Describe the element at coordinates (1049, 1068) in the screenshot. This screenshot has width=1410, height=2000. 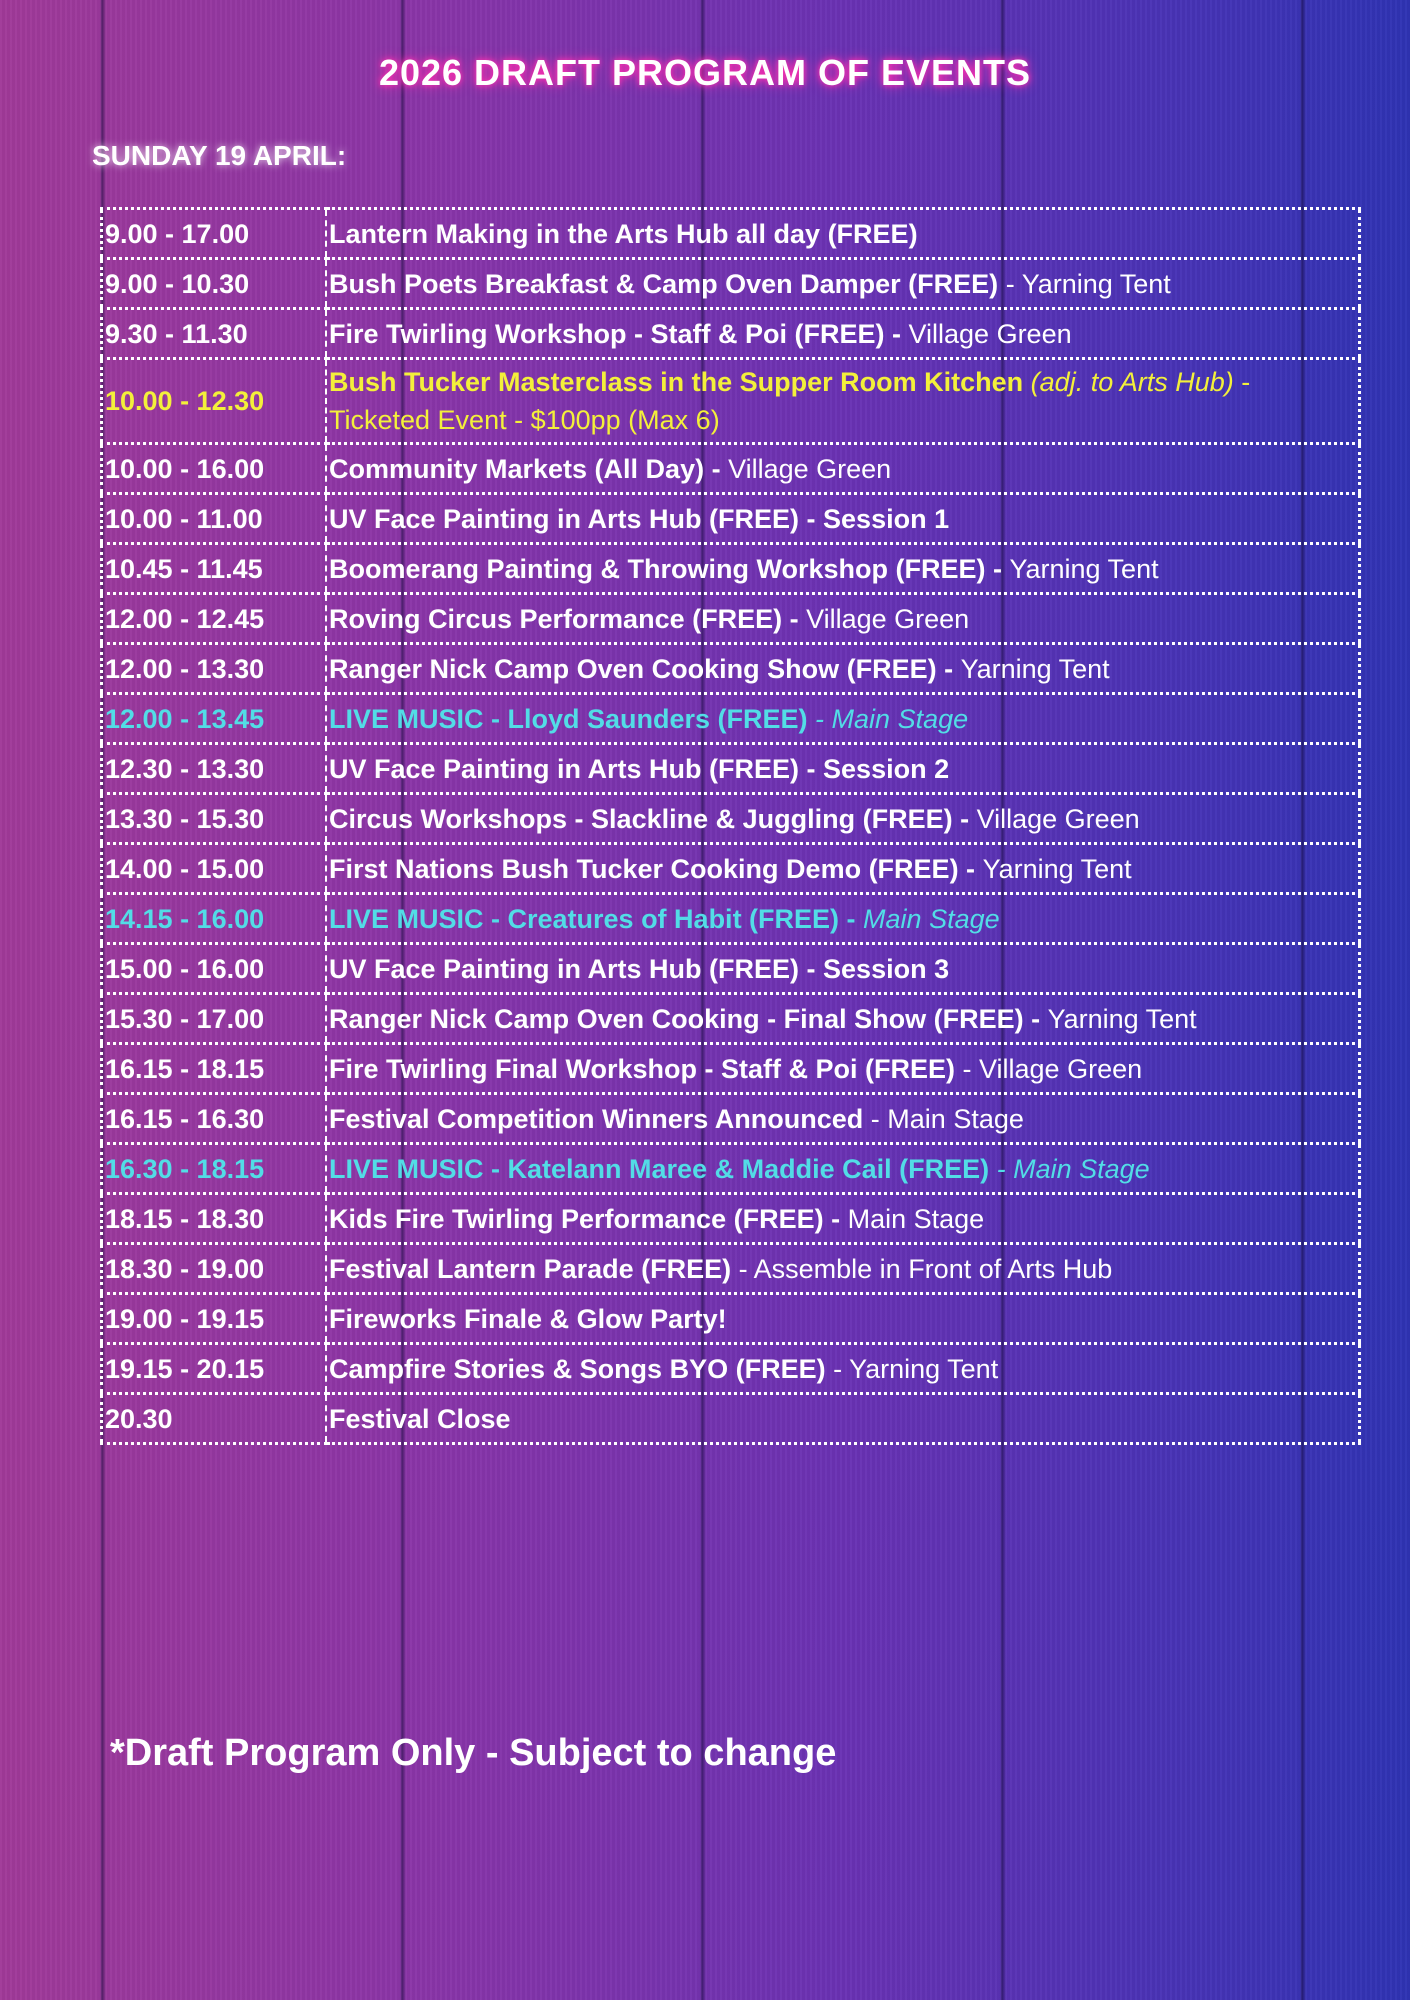
I see `event-text-part: - Village Green` at that location.